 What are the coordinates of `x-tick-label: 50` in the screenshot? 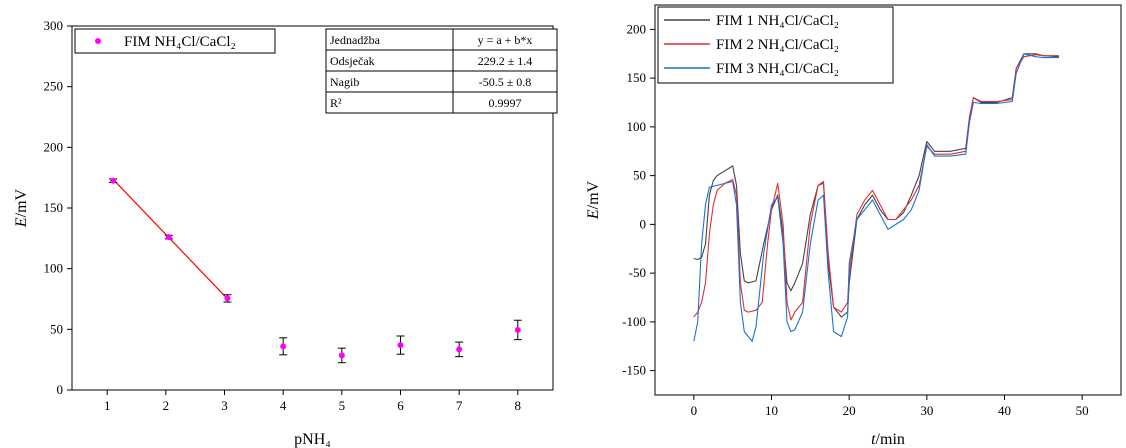 It's located at (1082, 410).